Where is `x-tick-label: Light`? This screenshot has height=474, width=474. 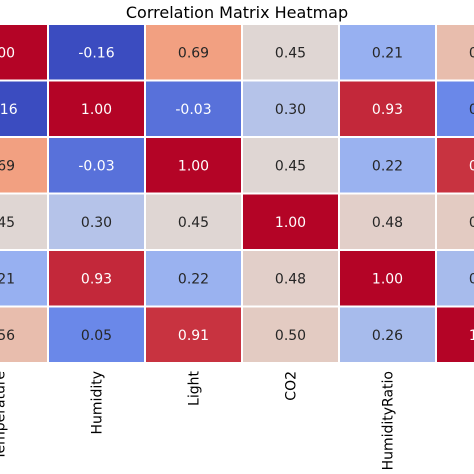 x-tick-label: Light is located at coordinates (195, 388).